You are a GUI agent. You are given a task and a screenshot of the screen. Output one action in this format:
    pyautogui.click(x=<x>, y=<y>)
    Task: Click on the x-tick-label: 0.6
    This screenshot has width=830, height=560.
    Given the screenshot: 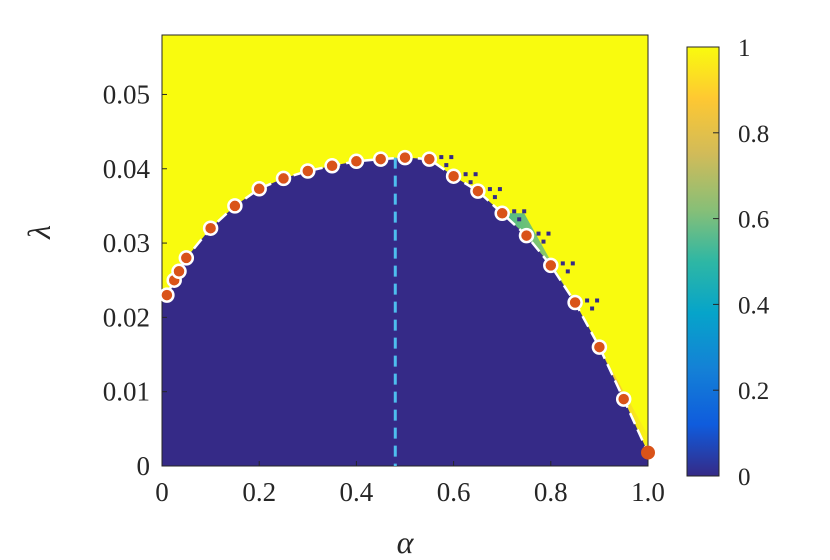 What is the action you would take?
    pyautogui.click(x=454, y=492)
    